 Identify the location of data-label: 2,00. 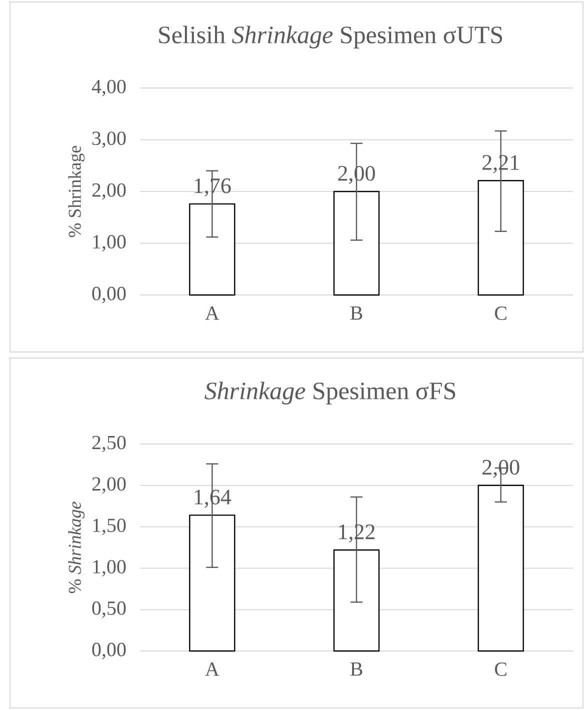
(501, 469).